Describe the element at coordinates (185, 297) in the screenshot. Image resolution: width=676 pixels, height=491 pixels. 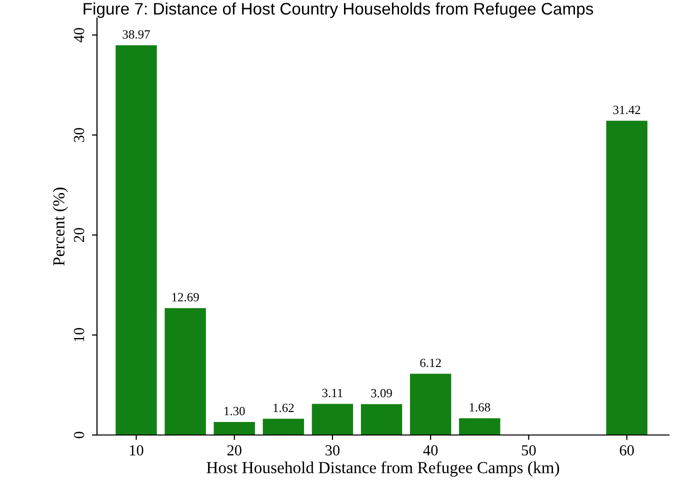
I see `data-label: 12.69` at that location.